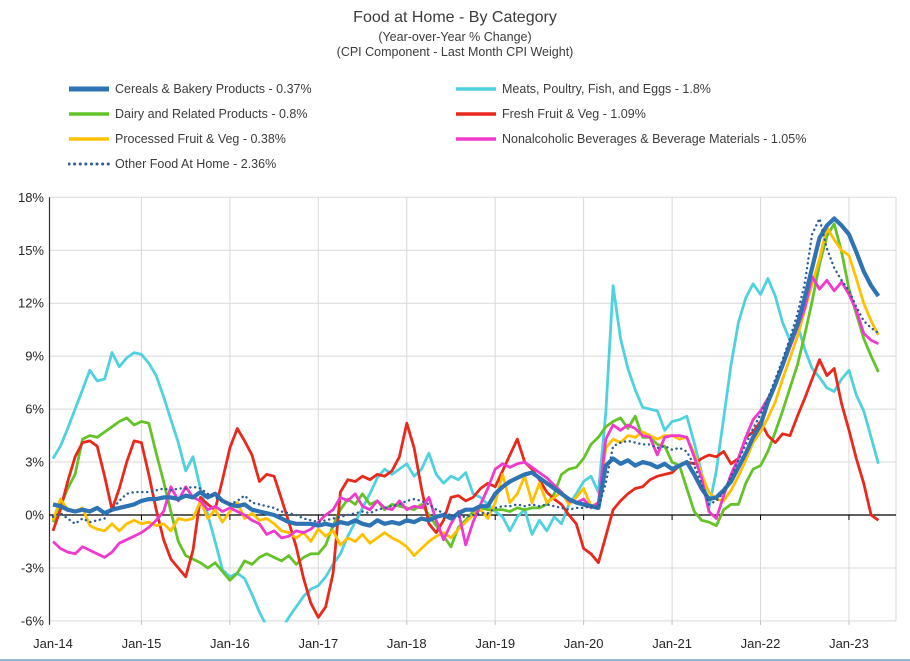 This screenshot has height=661, width=910. What do you see at coordinates (230, 643) in the screenshot?
I see `x-axis-label: Jan-16` at bounding box center [230, 643].